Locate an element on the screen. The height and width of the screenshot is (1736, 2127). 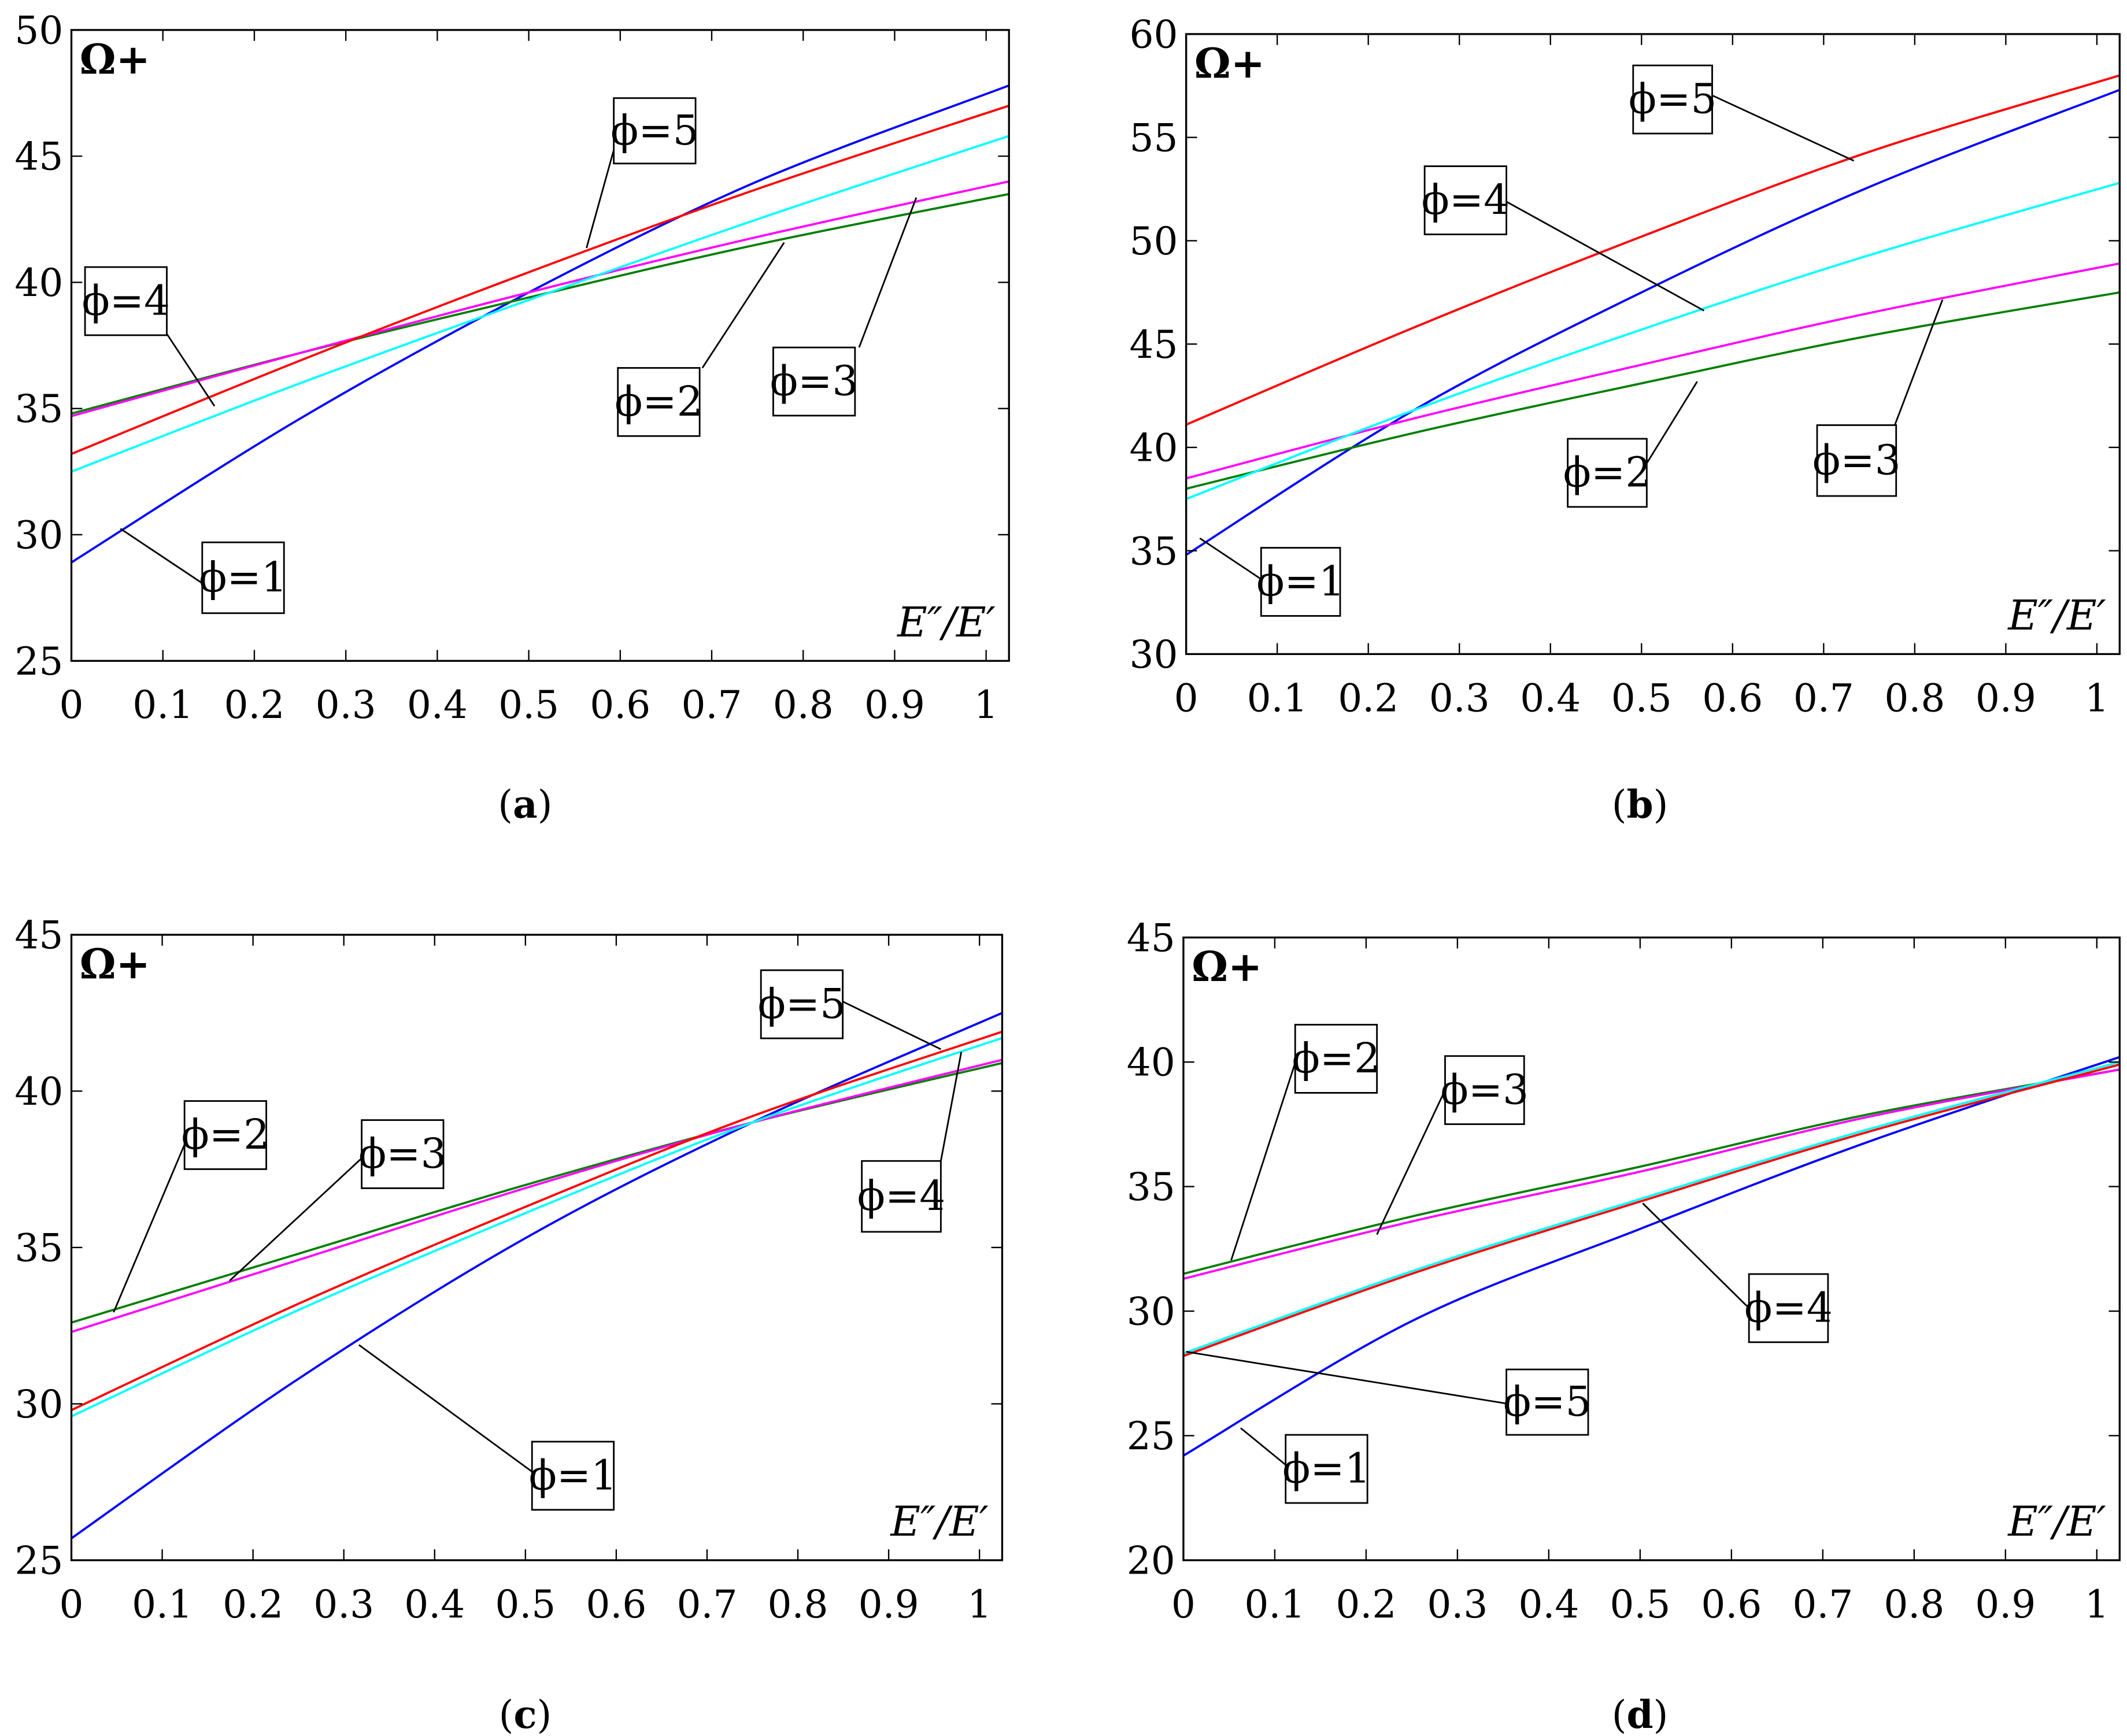
annotation-label: ϕ=1 is located at coordinates (1300, 581).